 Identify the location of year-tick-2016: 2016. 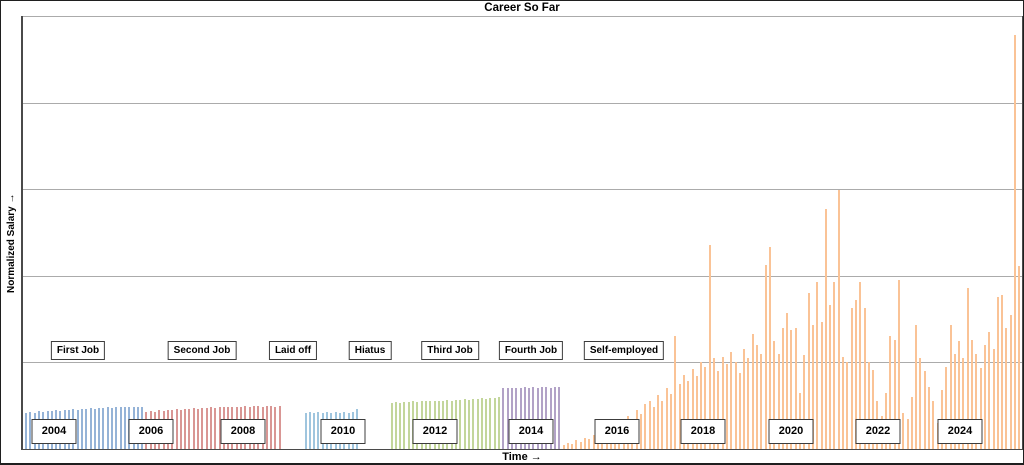
(617, 431).